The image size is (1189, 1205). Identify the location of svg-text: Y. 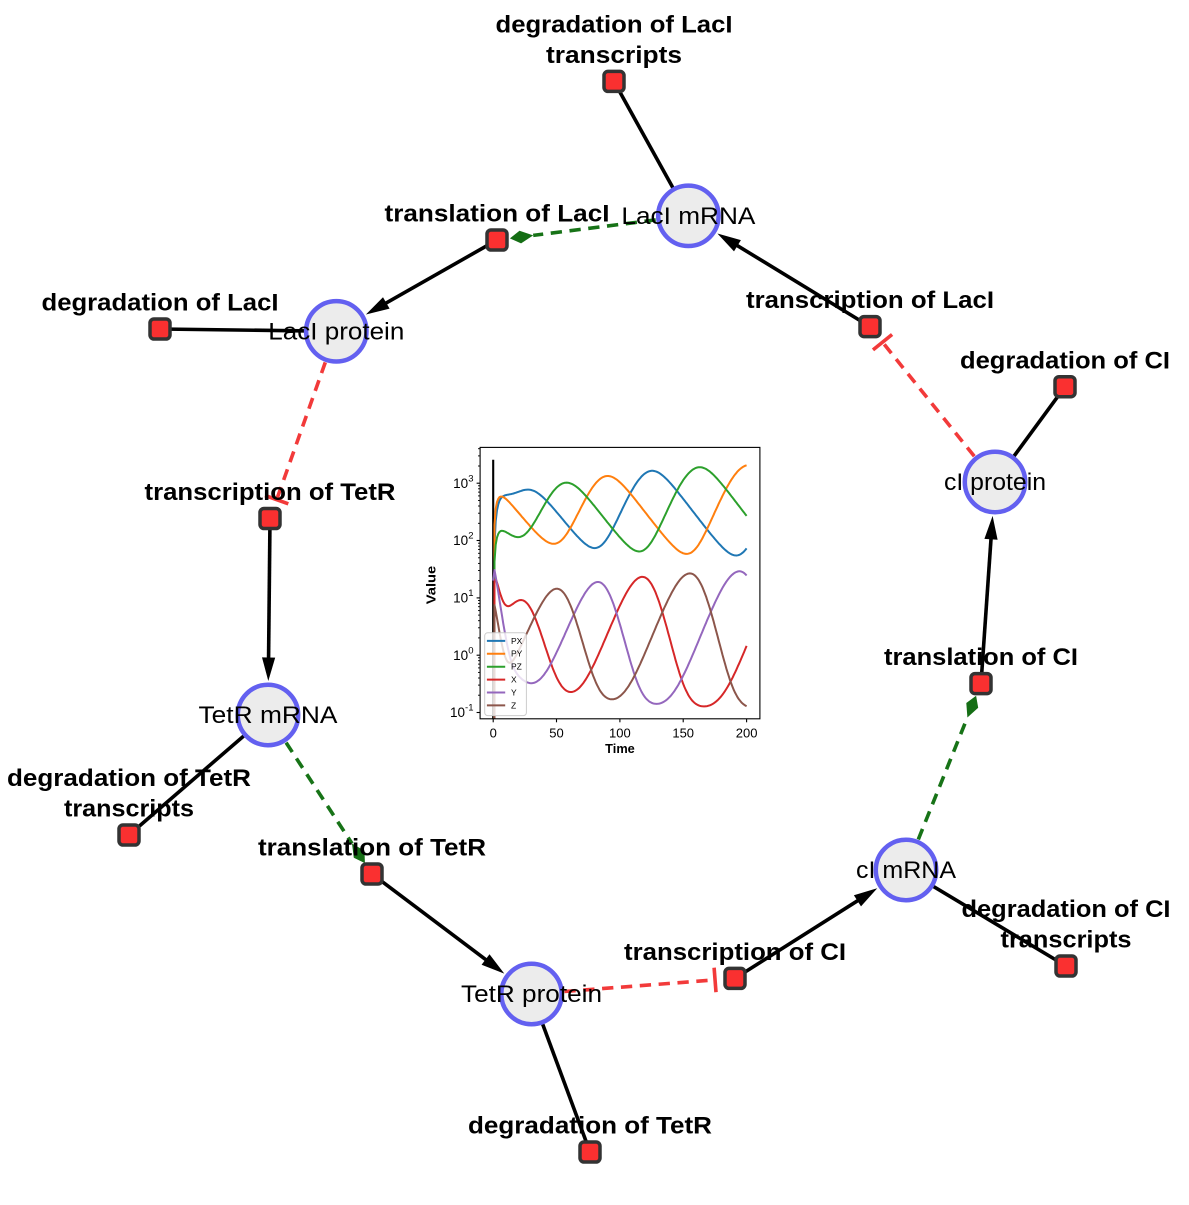
(514, 692).